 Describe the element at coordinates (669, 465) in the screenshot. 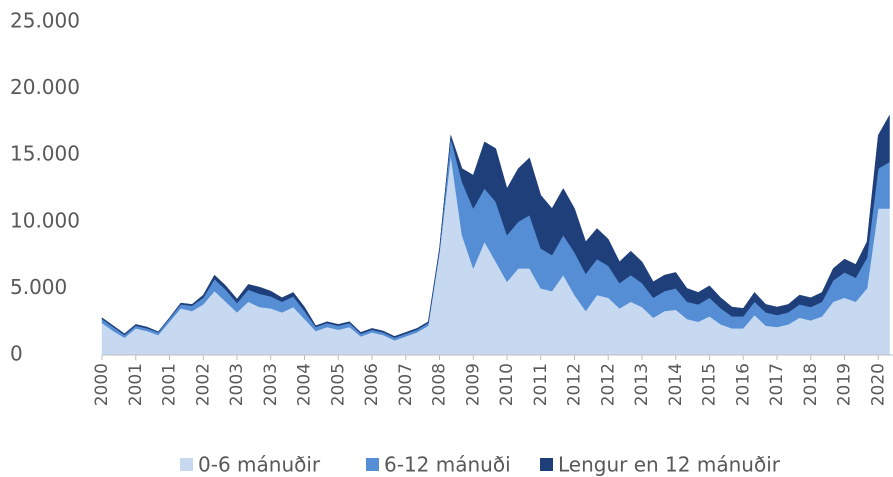

I see `legend-label: Lengur en 12 mánuðir` at that location.